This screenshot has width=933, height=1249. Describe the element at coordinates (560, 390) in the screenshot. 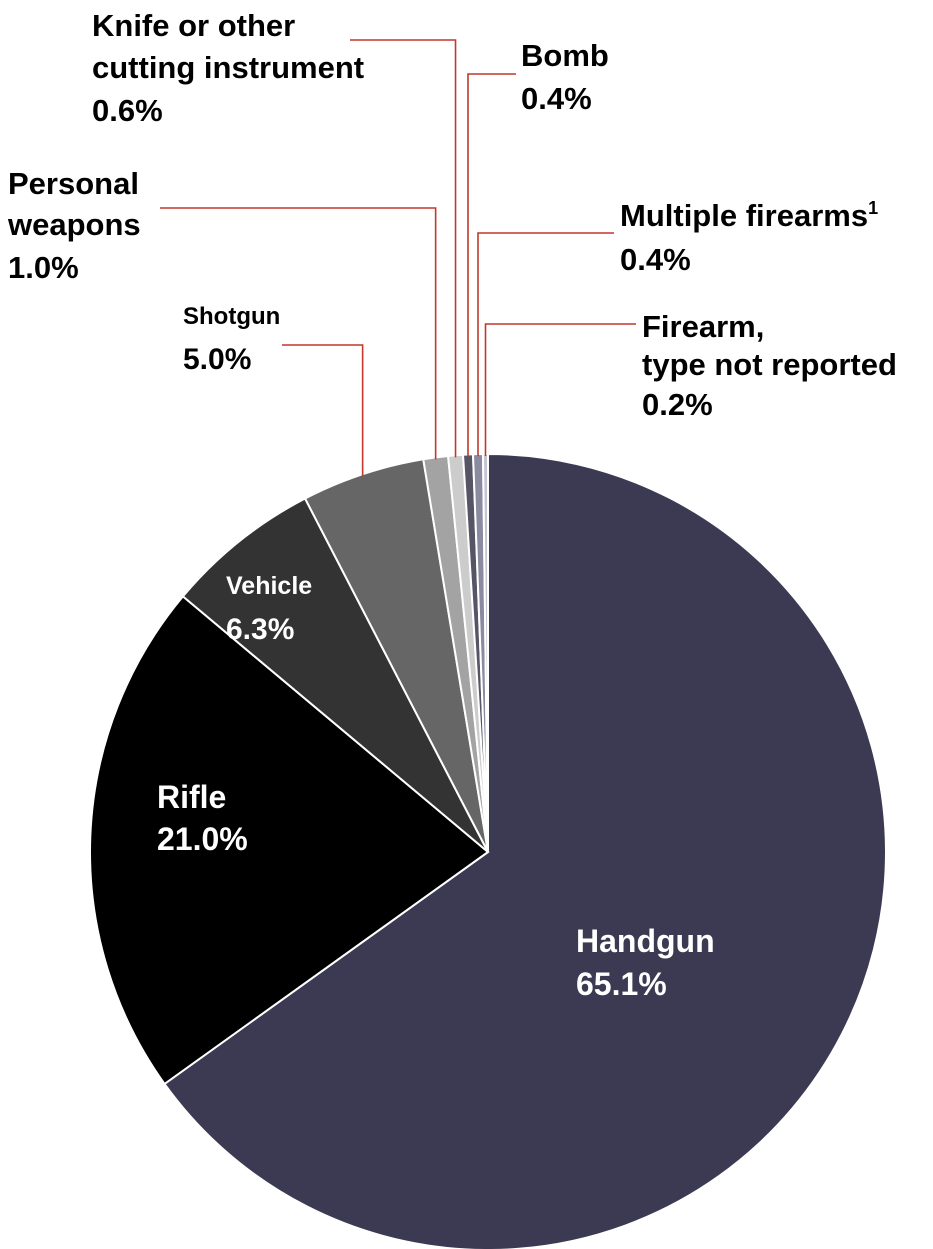

I see `leader-firearm-not-reported` at that location.